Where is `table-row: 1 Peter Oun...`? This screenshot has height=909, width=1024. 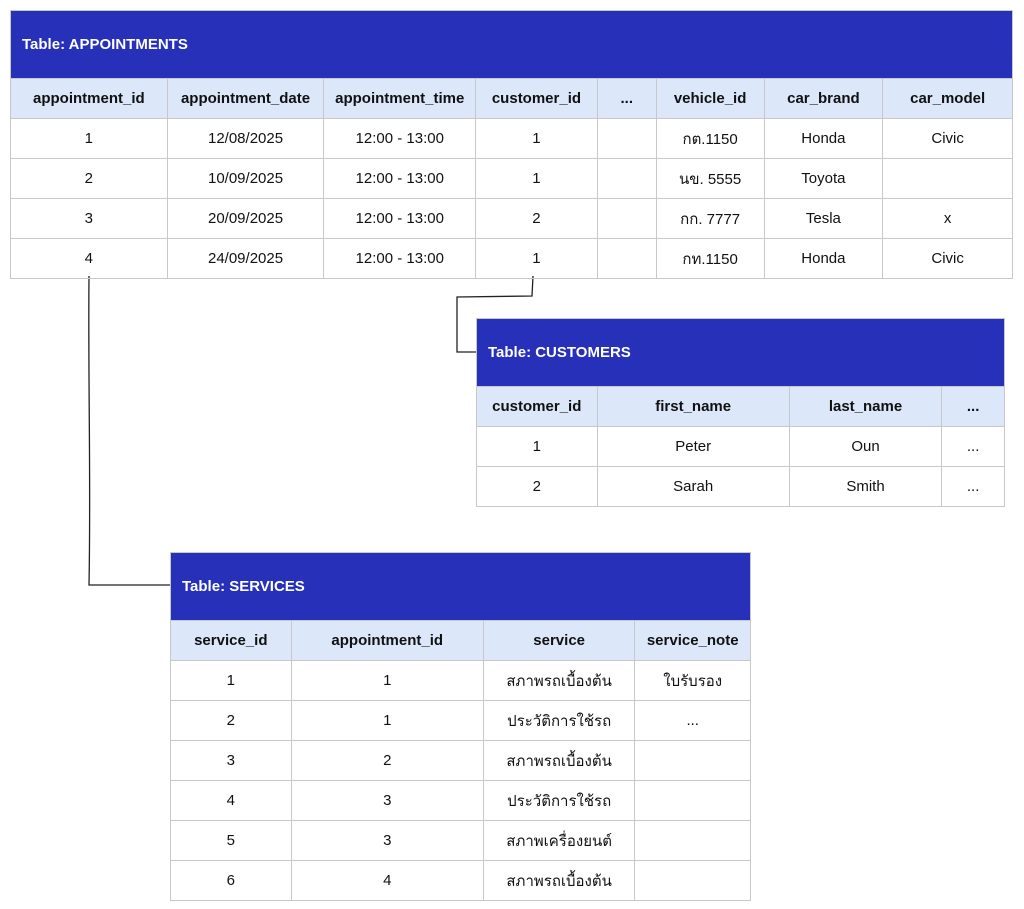 table-row: 1 Peter Oun... is located at coordinates (740, 446).